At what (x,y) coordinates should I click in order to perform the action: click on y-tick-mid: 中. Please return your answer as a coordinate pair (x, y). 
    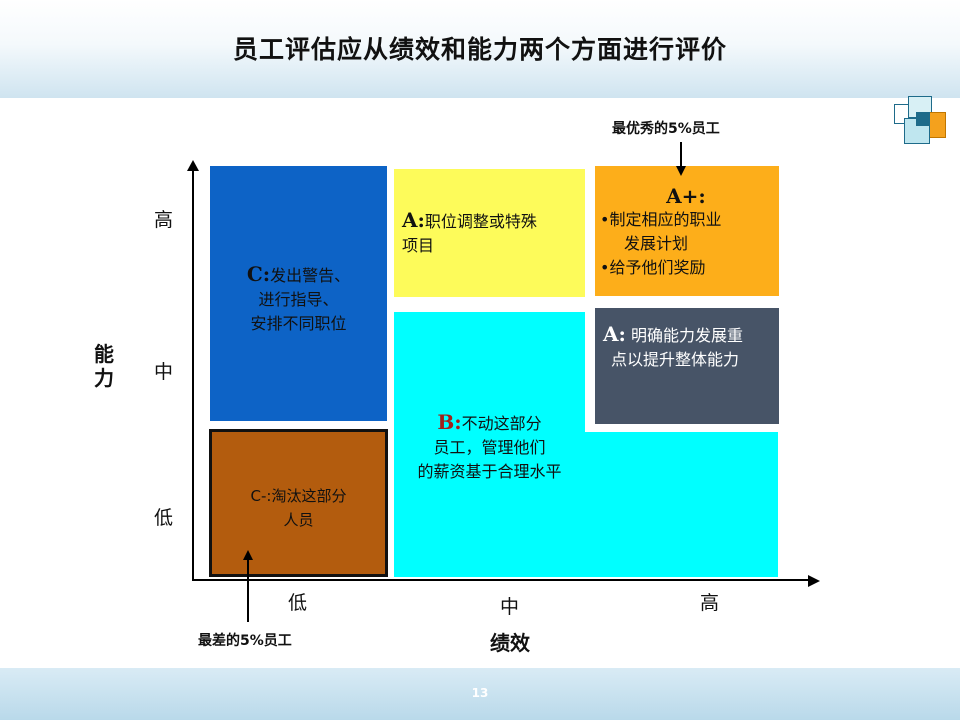
    Looking at the image, I should click on (164, 372).